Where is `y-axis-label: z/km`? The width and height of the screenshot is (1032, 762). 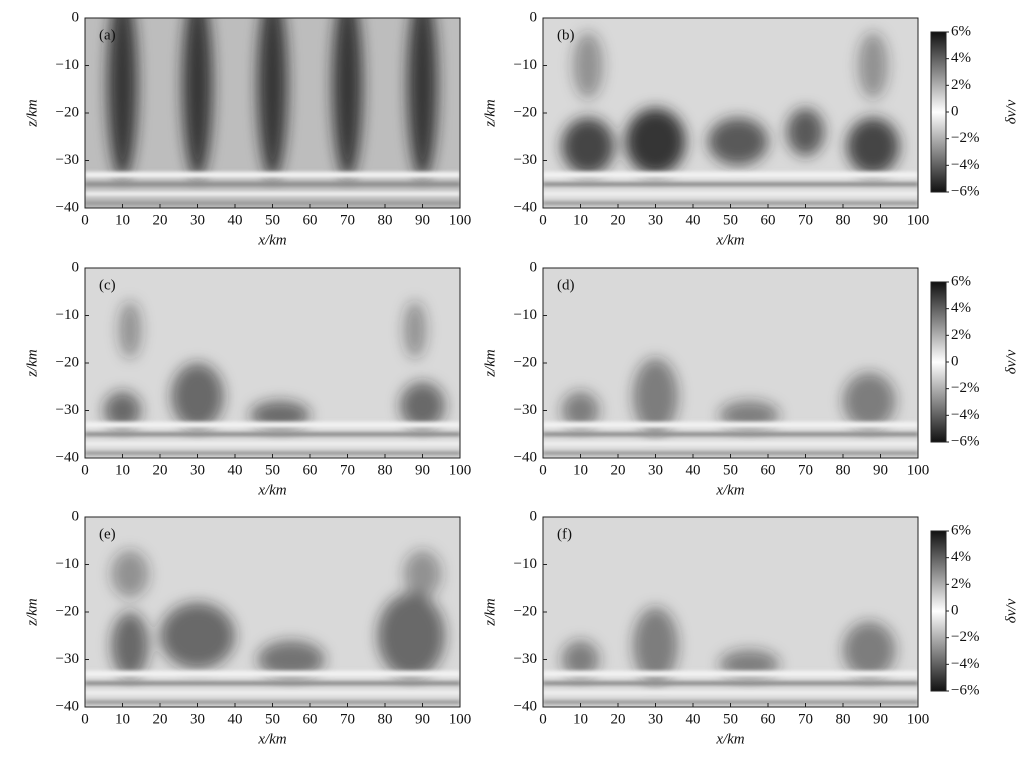
y-axis-label: z/km is located at coordinates (490, 113).